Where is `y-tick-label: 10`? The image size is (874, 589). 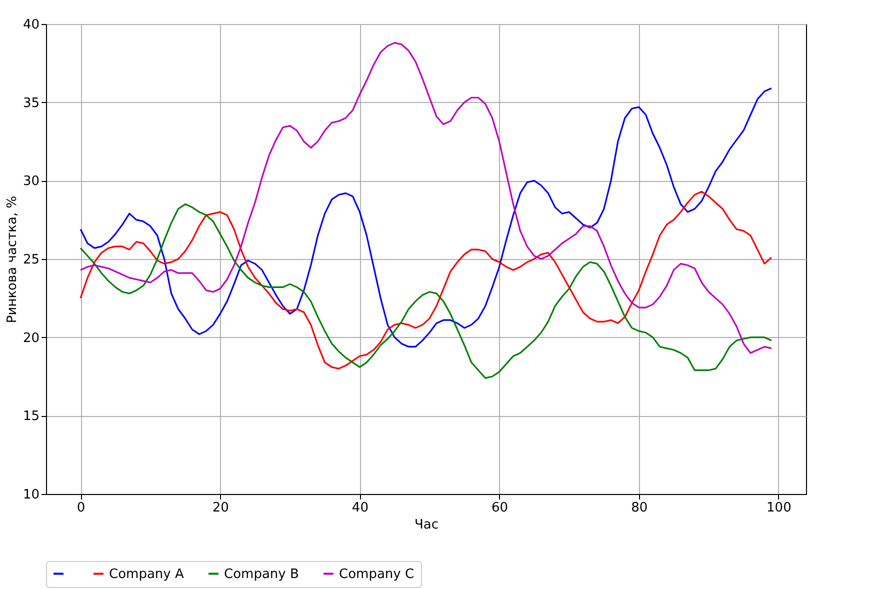
y-tick-label: 10 is located at coordinates (31, 495).